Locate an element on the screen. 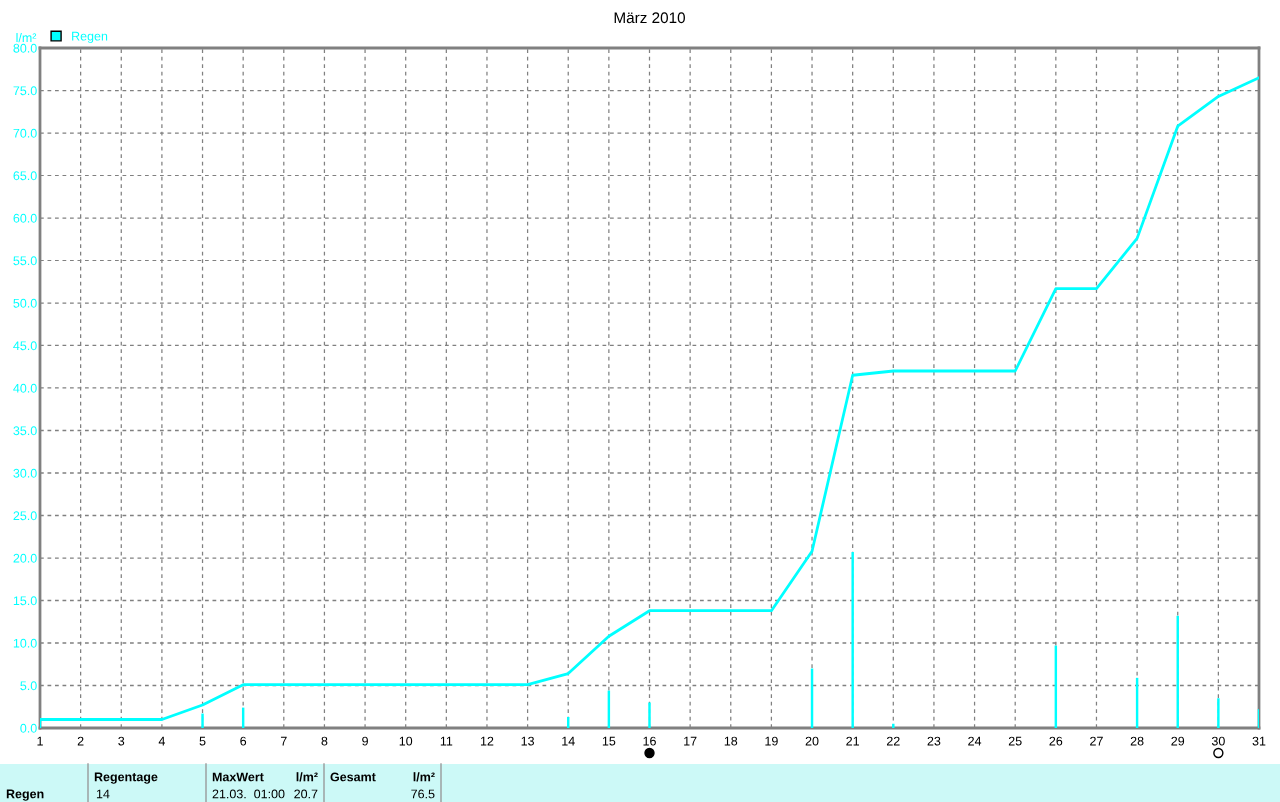  y-tick-label: 25.0 is located at coordinates (25, 516).